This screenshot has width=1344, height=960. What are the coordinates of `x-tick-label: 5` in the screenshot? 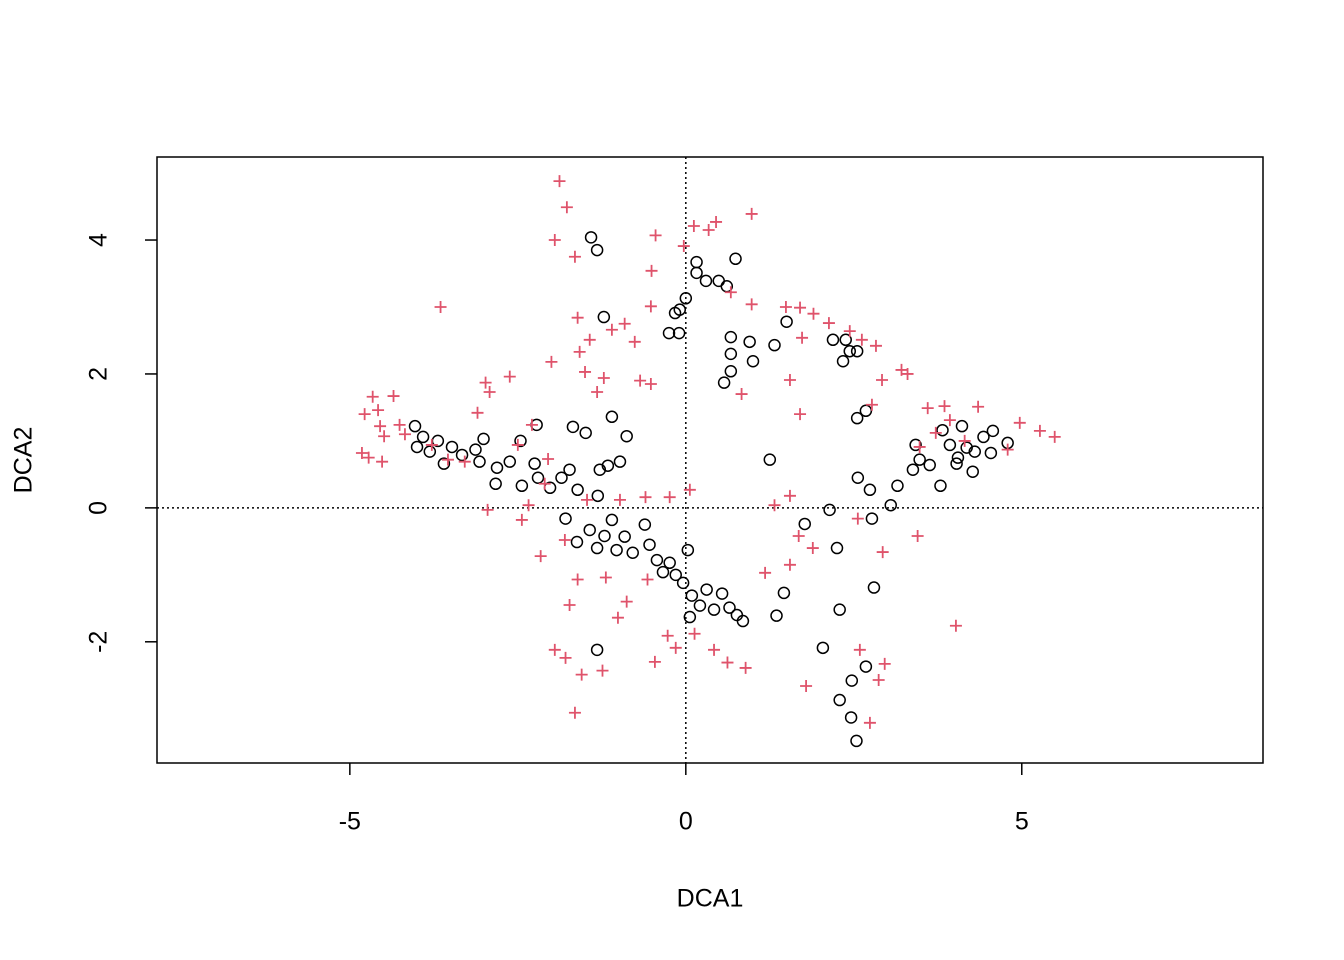 It's located at (1022, 822).